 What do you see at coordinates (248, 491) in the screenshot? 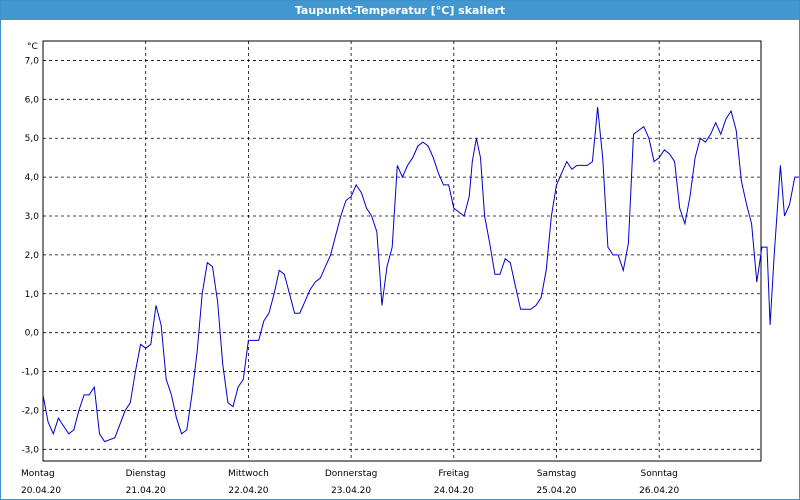
I see `x-tick-date-label: 22.04.20` at bounding box center [248, 491].